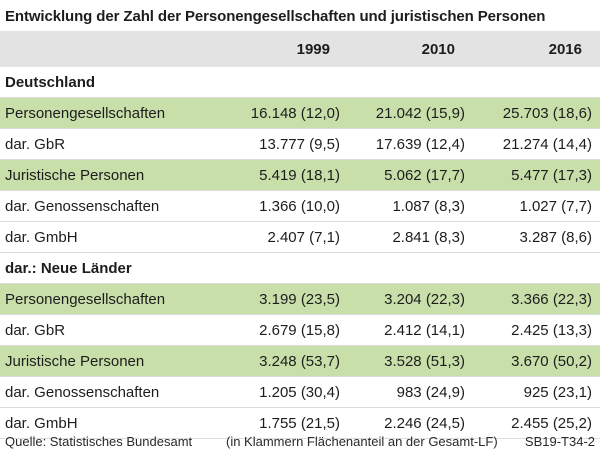  I want to click on table-cell: 2.679 (15,8), so click(286, 330).